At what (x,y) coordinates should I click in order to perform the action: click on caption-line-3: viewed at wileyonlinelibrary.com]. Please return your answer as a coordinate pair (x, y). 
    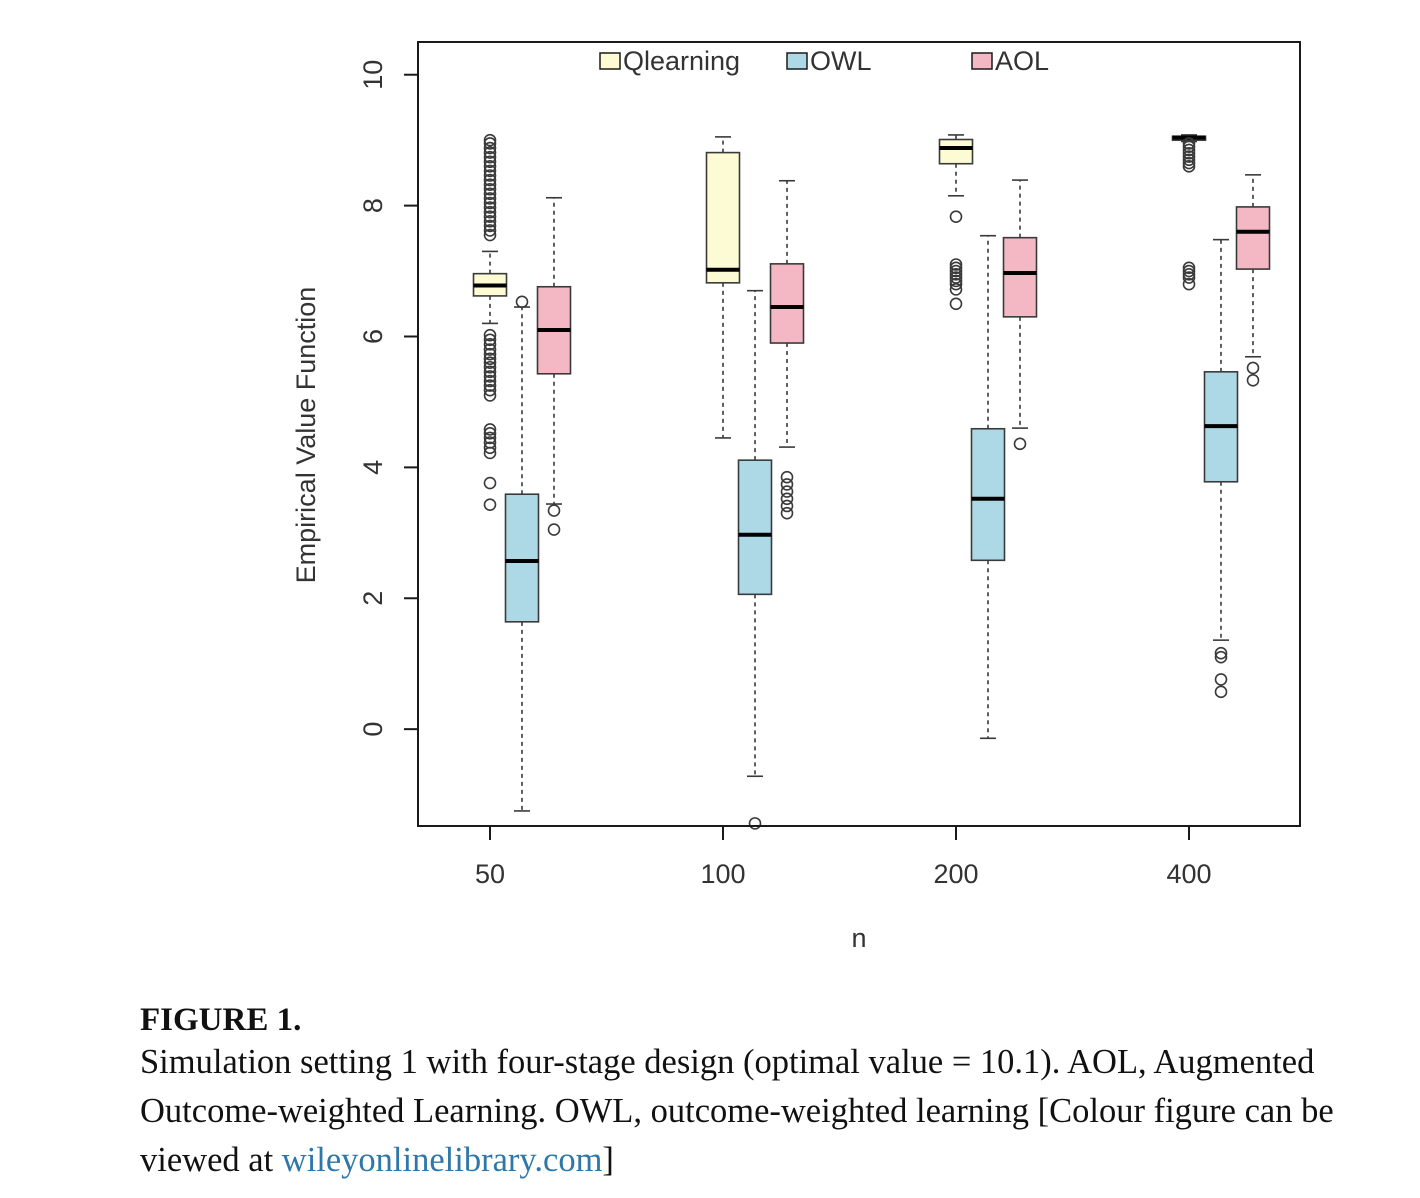
    Looking at the image, I should click on (737, 1160).